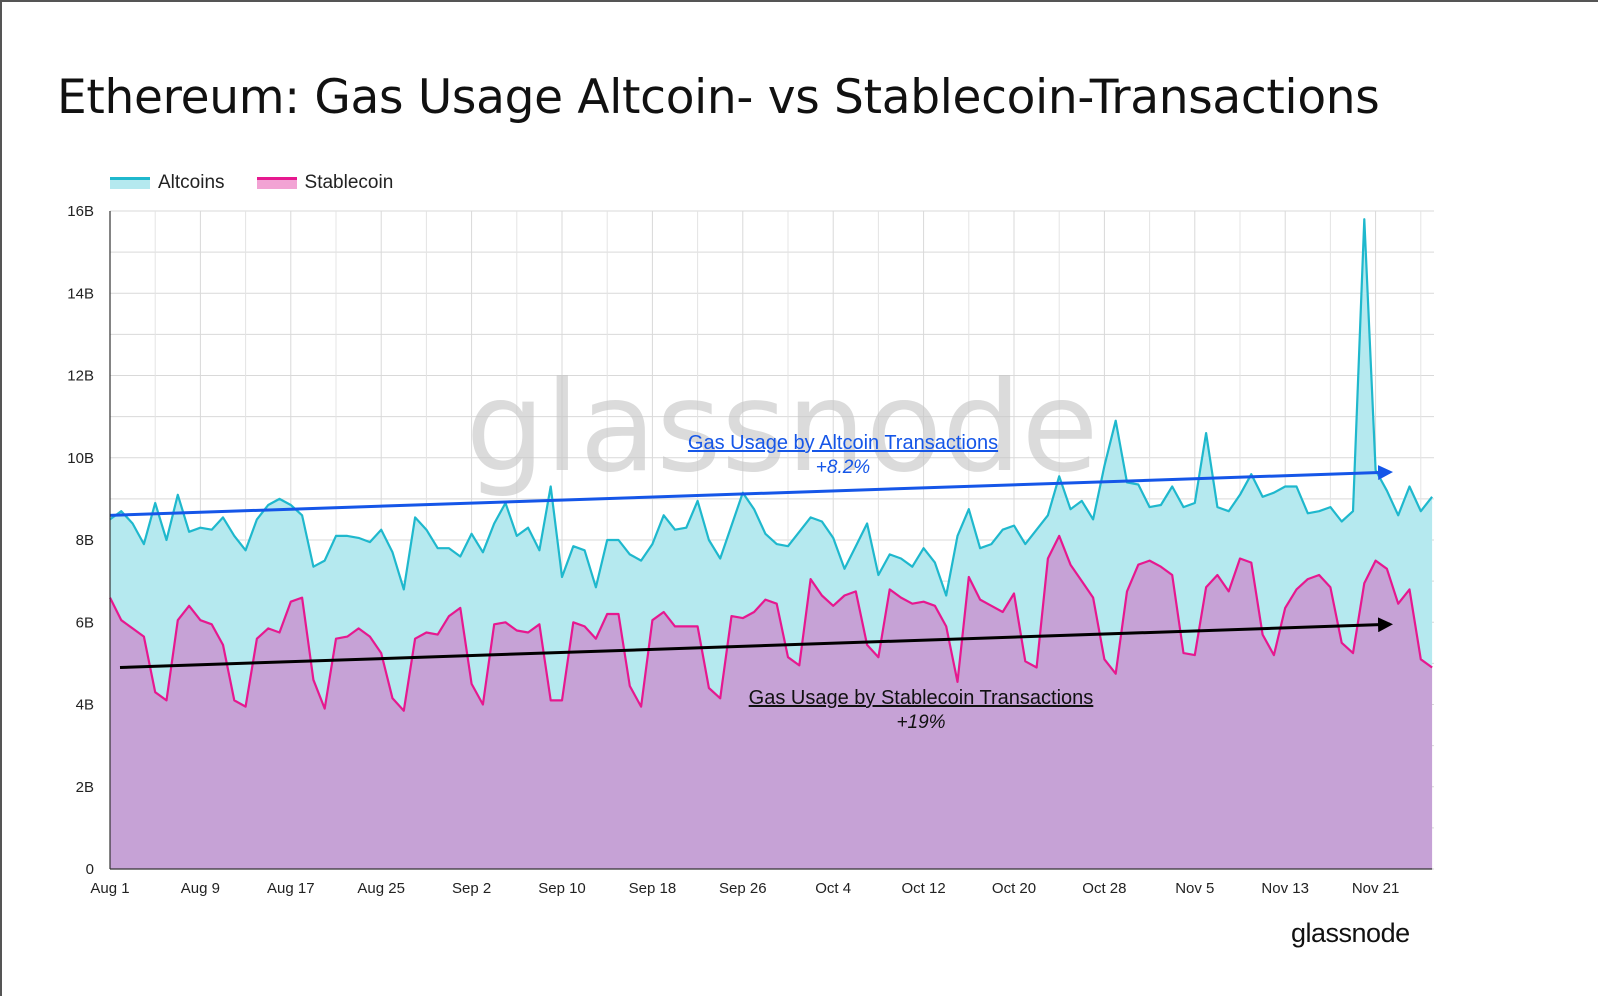 This screenshot has width=1600, height=998. What do you see at coordinates (130, 183) in the screenshot?
I see `legend-swatch-altcoins` at bounding box center [130, 183].